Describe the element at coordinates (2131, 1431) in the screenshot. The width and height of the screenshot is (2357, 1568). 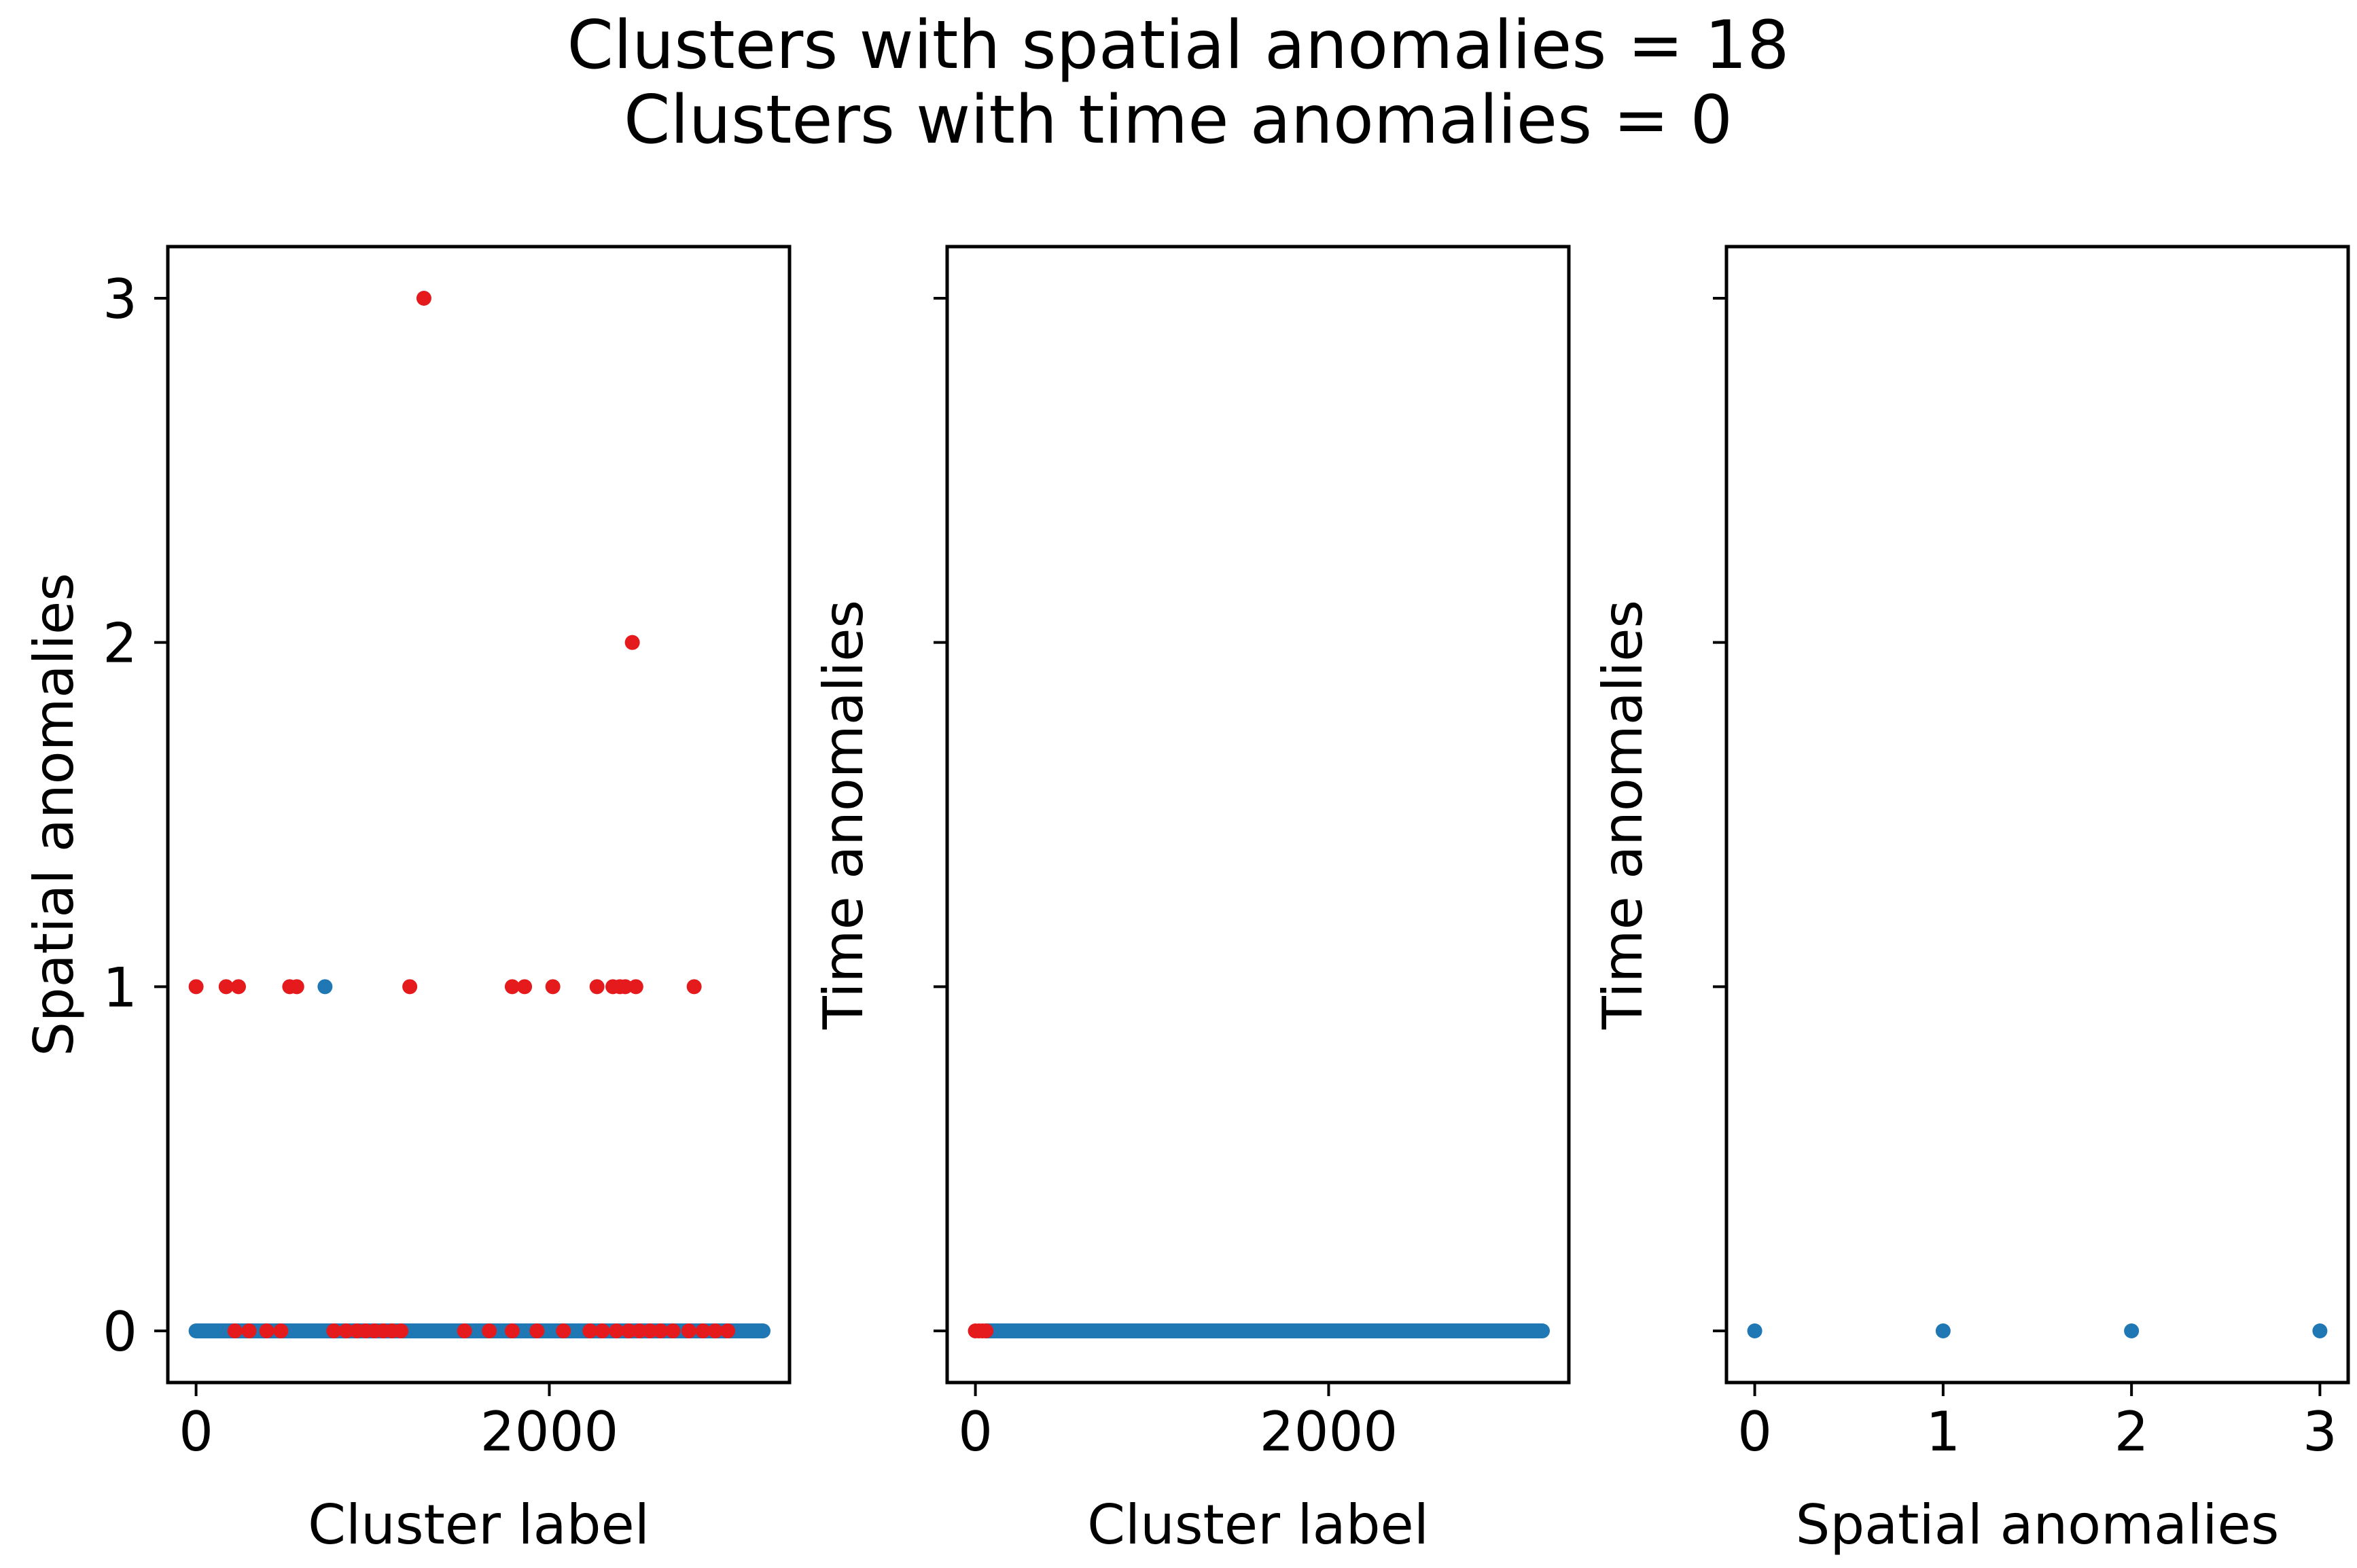
I see `x-tick-label: 2` at that location.